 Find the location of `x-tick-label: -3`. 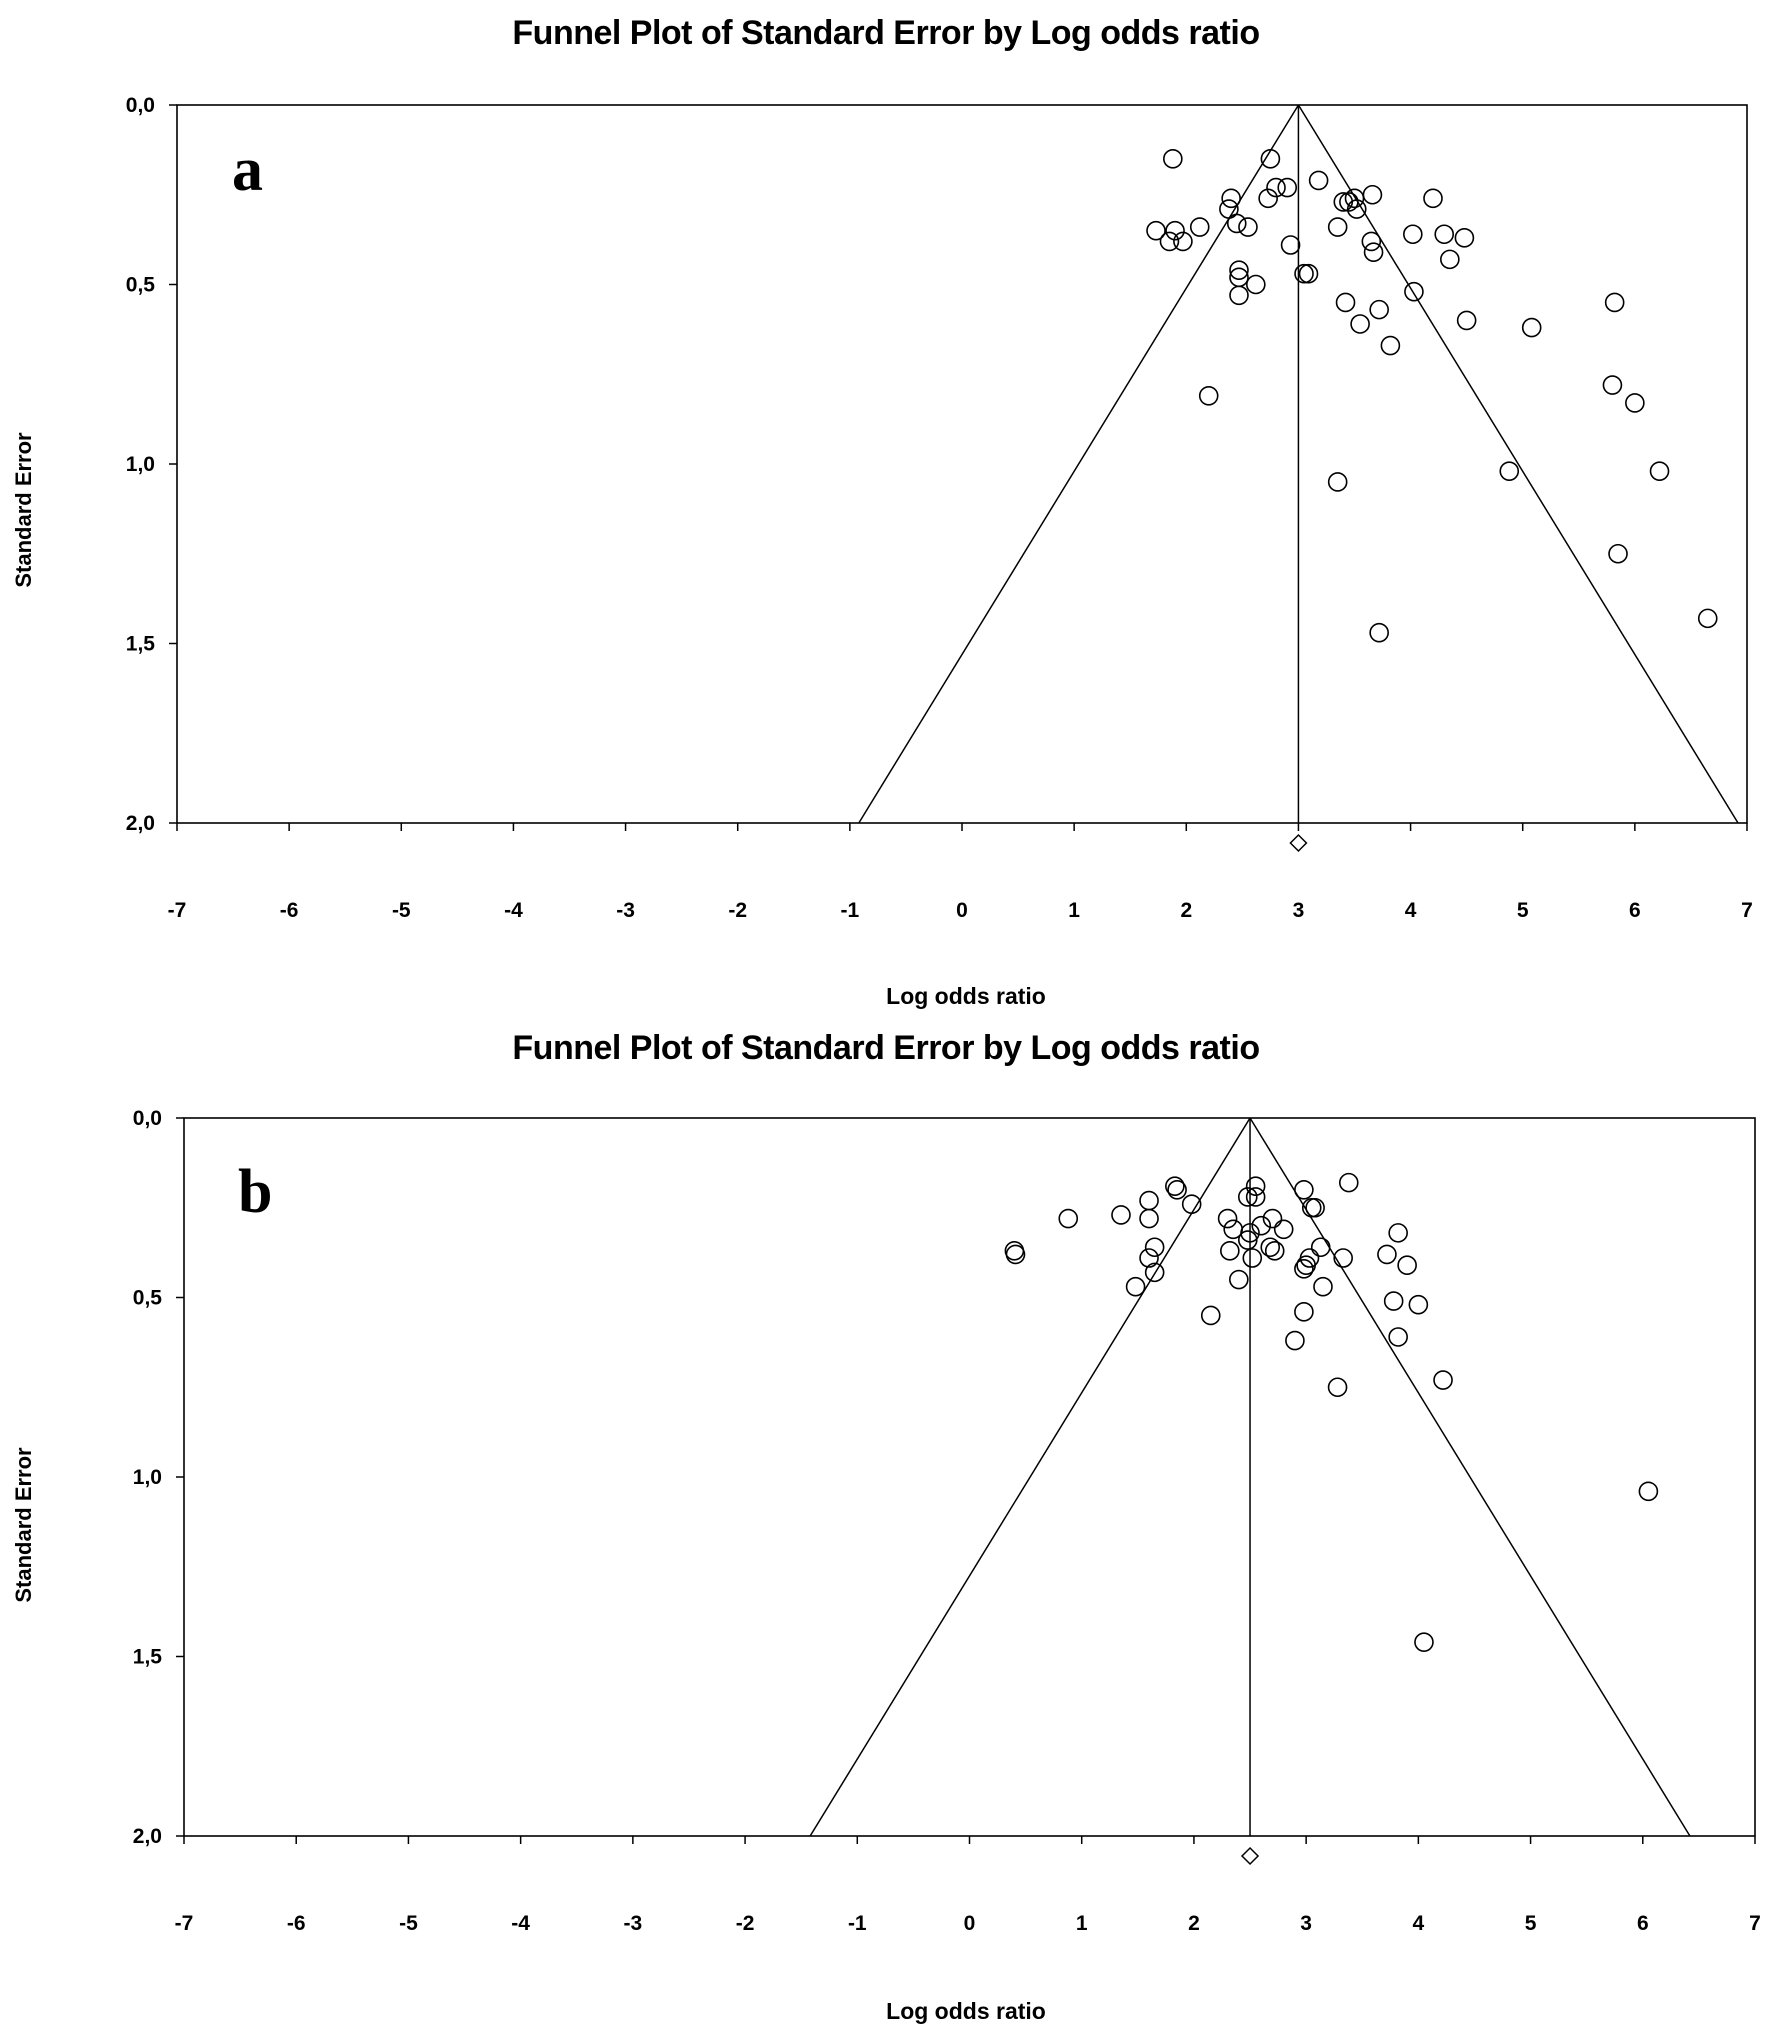

x-tick-label: -3 is located at coordinates (625, 910).